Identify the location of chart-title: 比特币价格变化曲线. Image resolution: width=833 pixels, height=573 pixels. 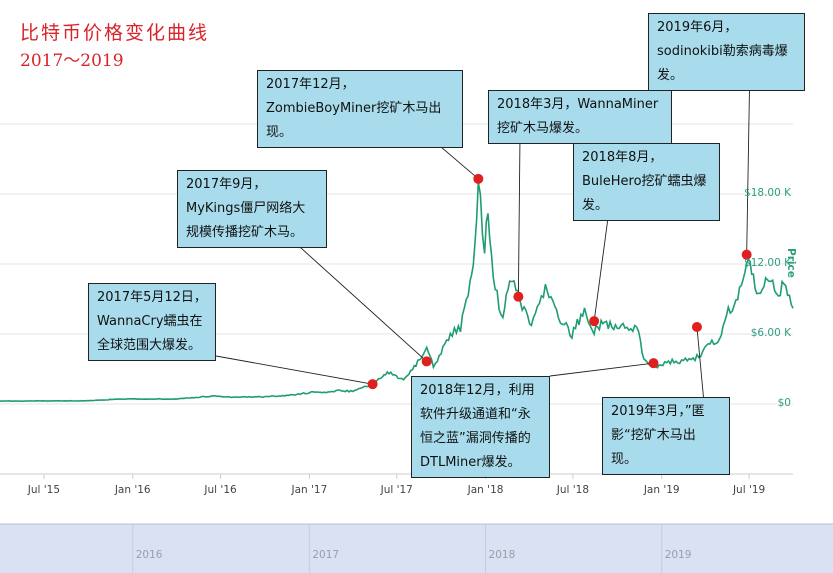
(115, 33).